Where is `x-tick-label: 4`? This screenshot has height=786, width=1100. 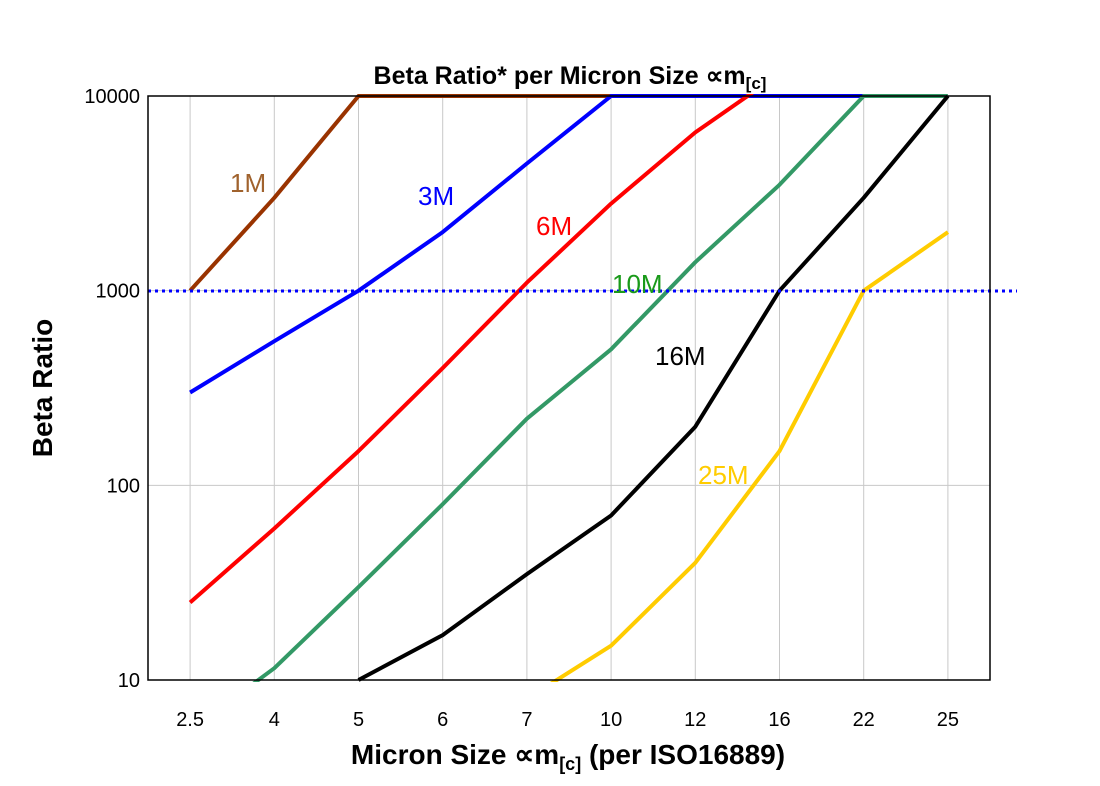 x-tick-label: 4 is located at coordinates (274, 720).